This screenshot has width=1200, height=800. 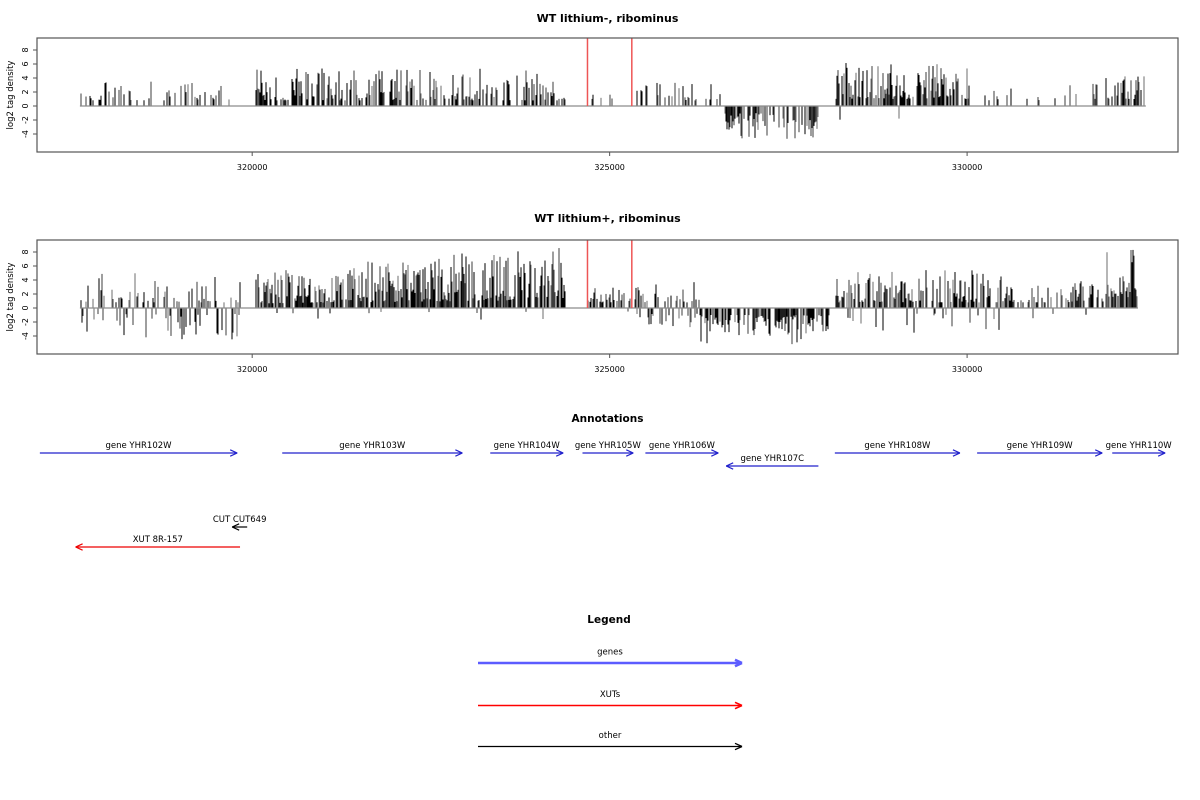 I want to click on legend-entry-label: other, so click(x=610, y=736).